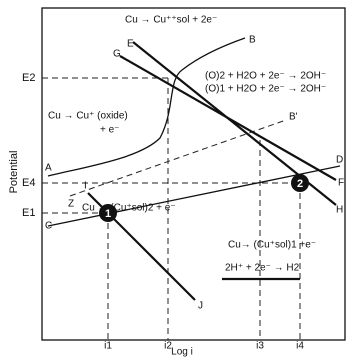 This screenshot has height=362, width=360. I want to click on reaction: + e⁻, so click(109, 130).